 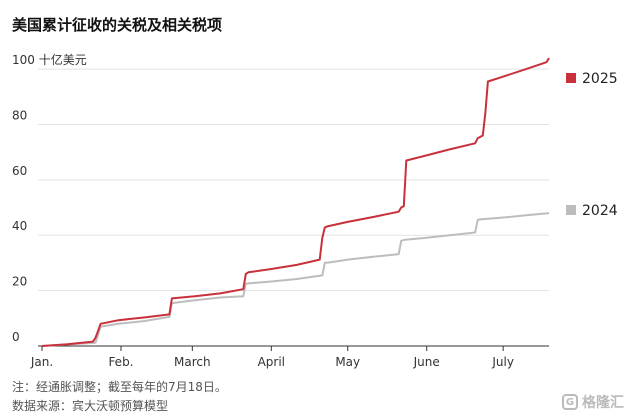 What do you see at coordinates (117, 25) in the screenshot?
I see `chart-title: 美国累计征收的关税及相关税项` at bounding box center [117, 25].